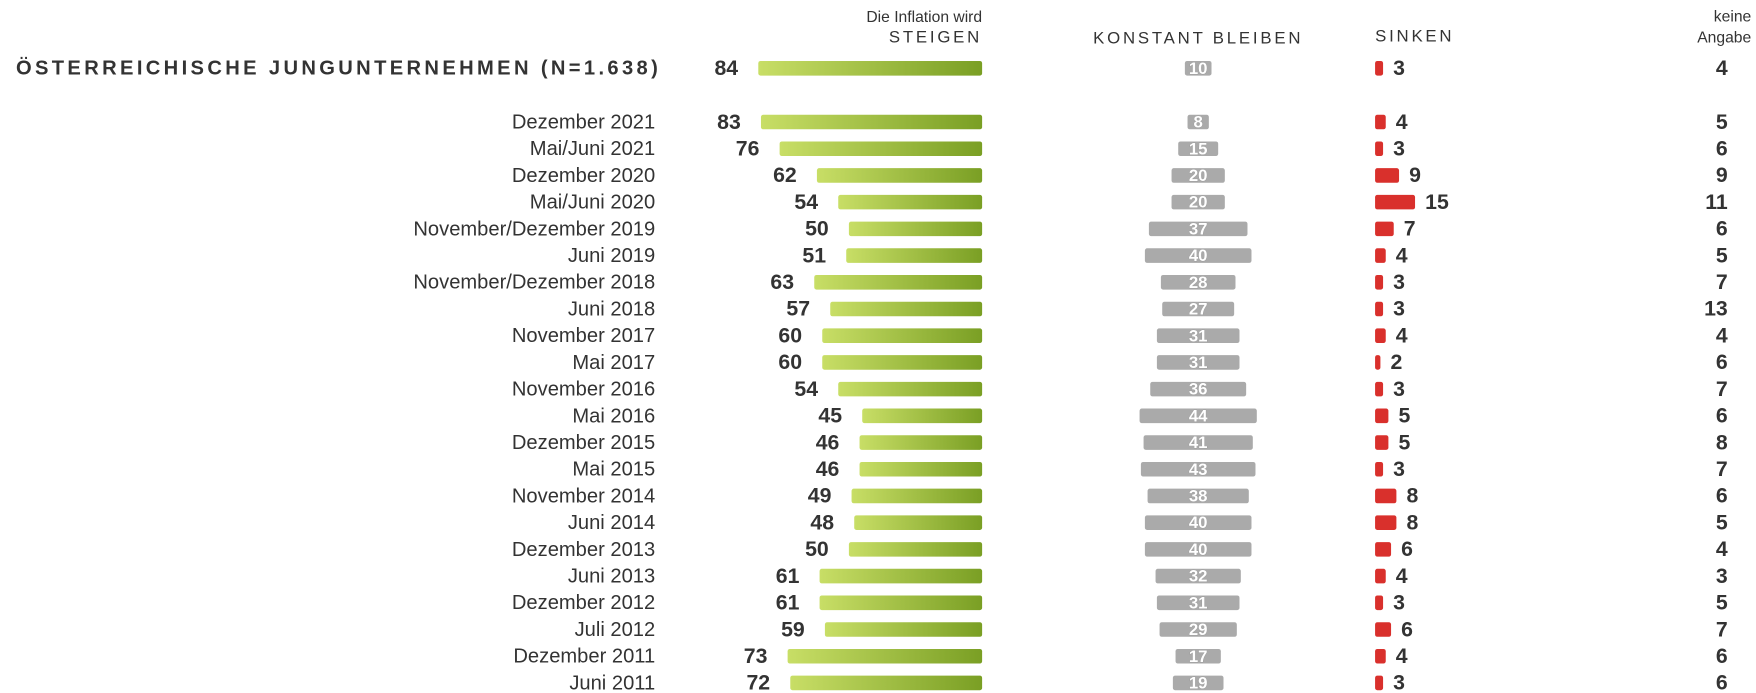 This screenshot has height=693, width=1756. I want to click on category-label: Mai 2015, so click(613, 470).